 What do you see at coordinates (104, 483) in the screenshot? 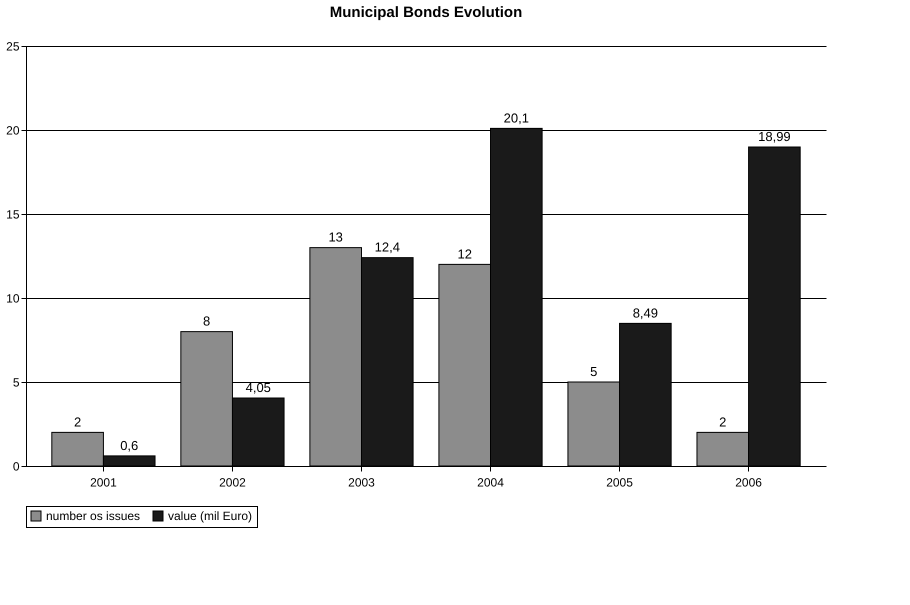
I see `x-tick-label: 2001` at bounding box center [104, 483].